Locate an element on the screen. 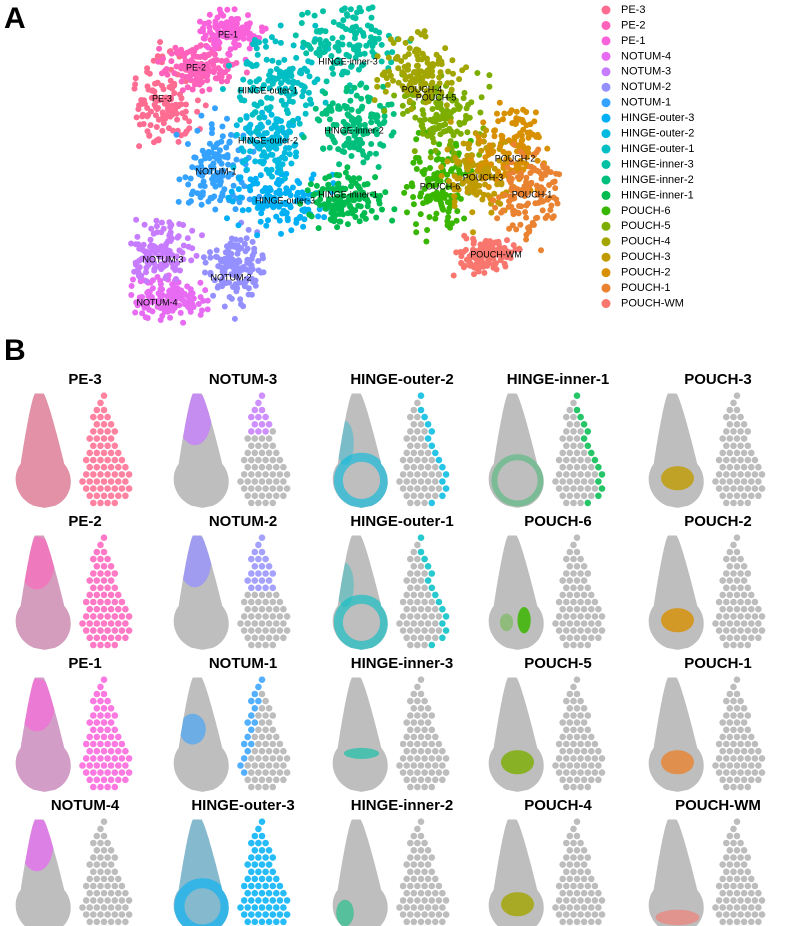 This screenshot has height=926, width=787. panel-title: NOTUM-1 is located at coordinates (243, 663).